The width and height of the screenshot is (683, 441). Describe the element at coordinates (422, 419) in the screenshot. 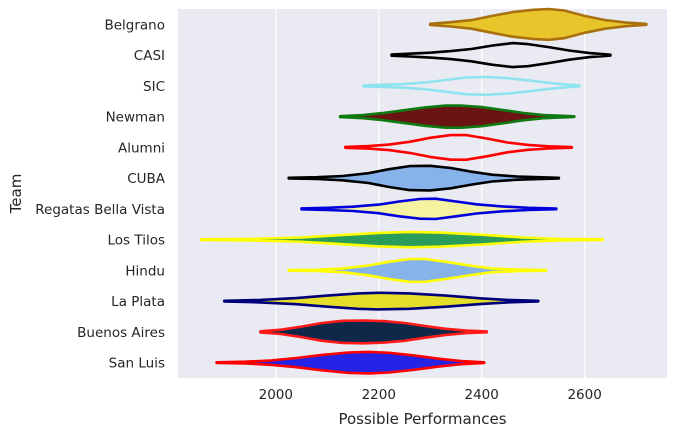

I see `x-axis-label: Possible Performances` at that location.